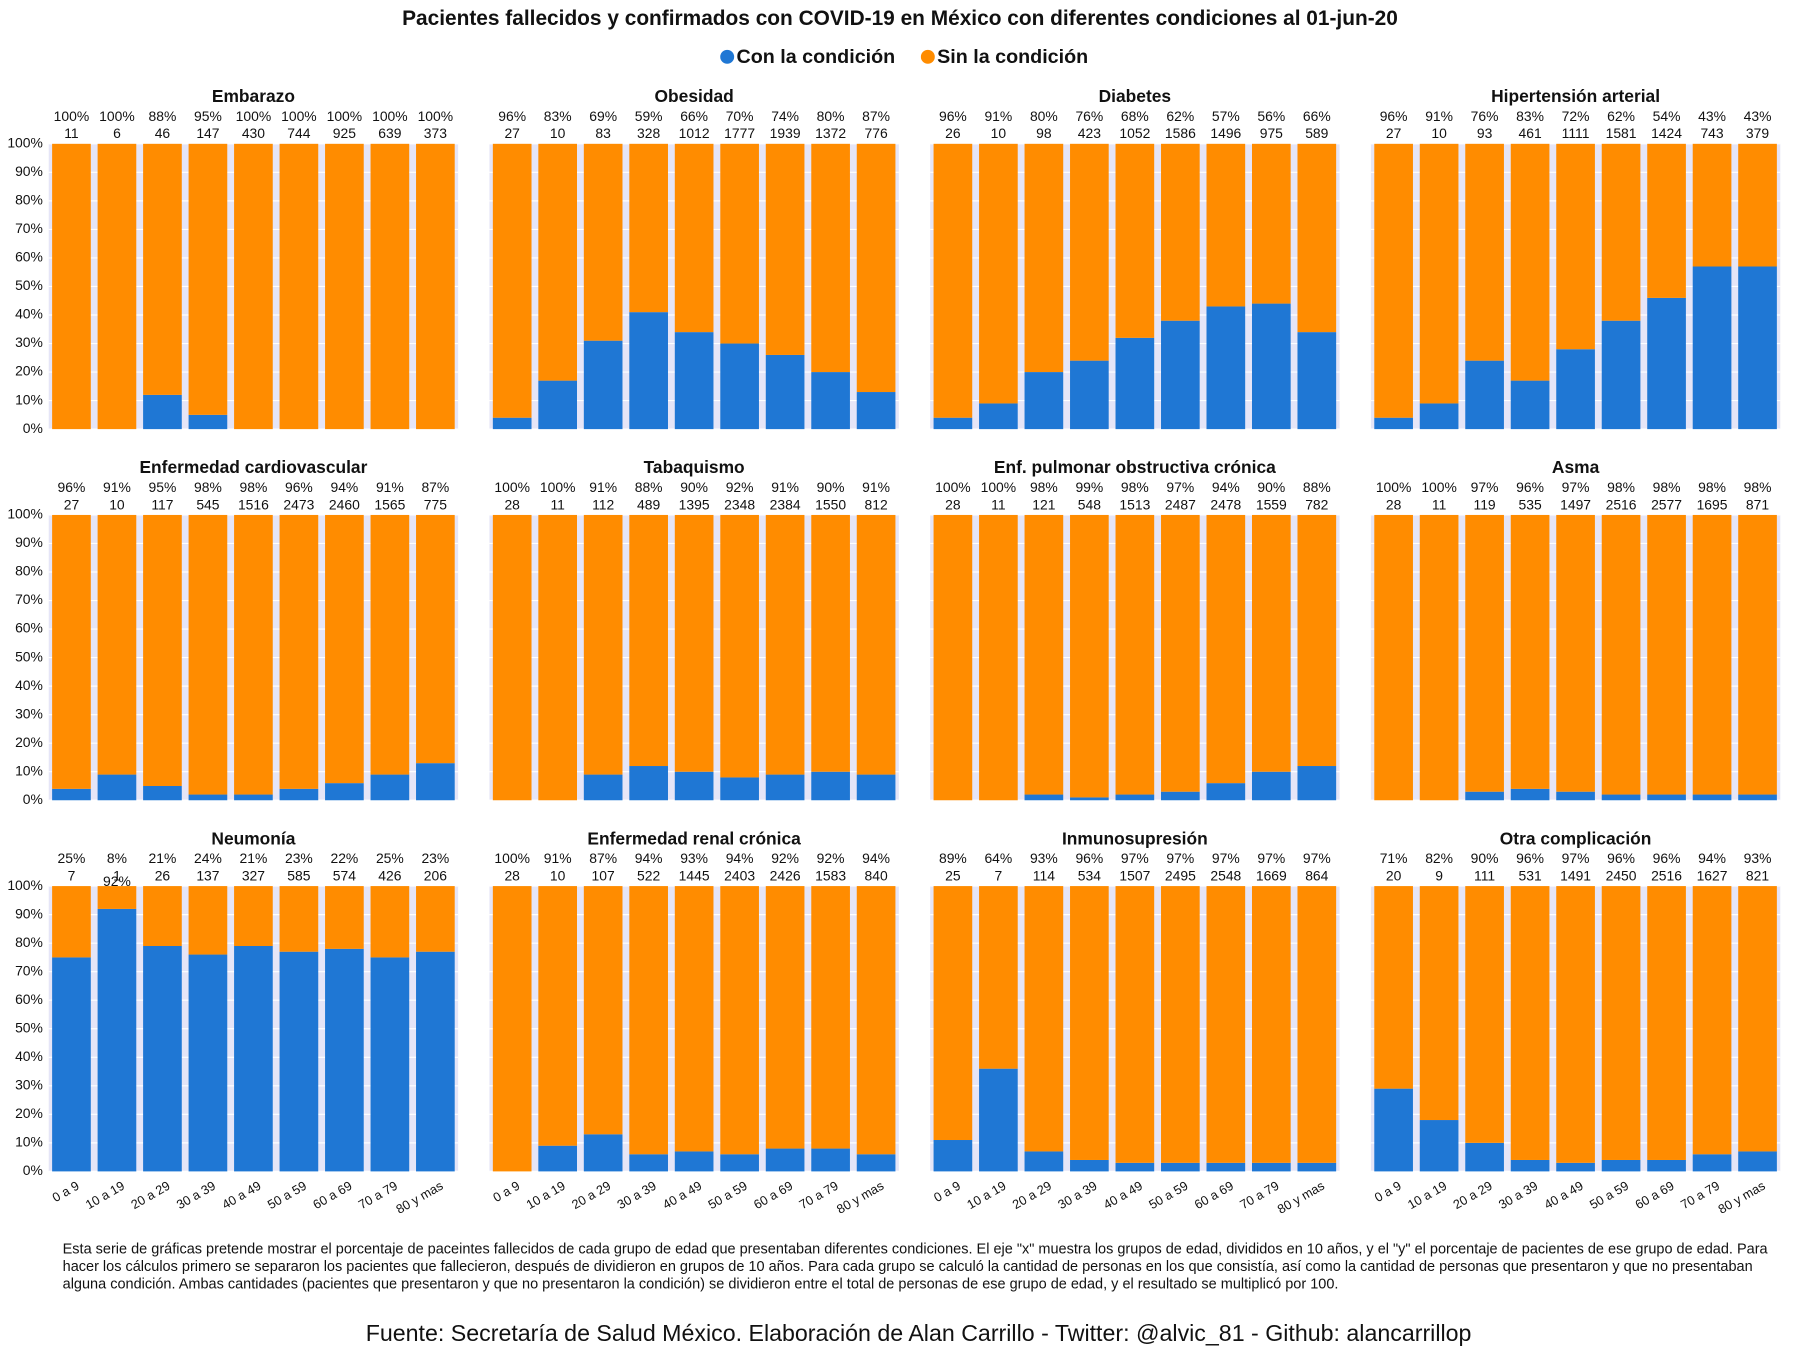  Describe the element at coordinates (72, 875) in the screenshot. I see `count-label: 7` at that location.